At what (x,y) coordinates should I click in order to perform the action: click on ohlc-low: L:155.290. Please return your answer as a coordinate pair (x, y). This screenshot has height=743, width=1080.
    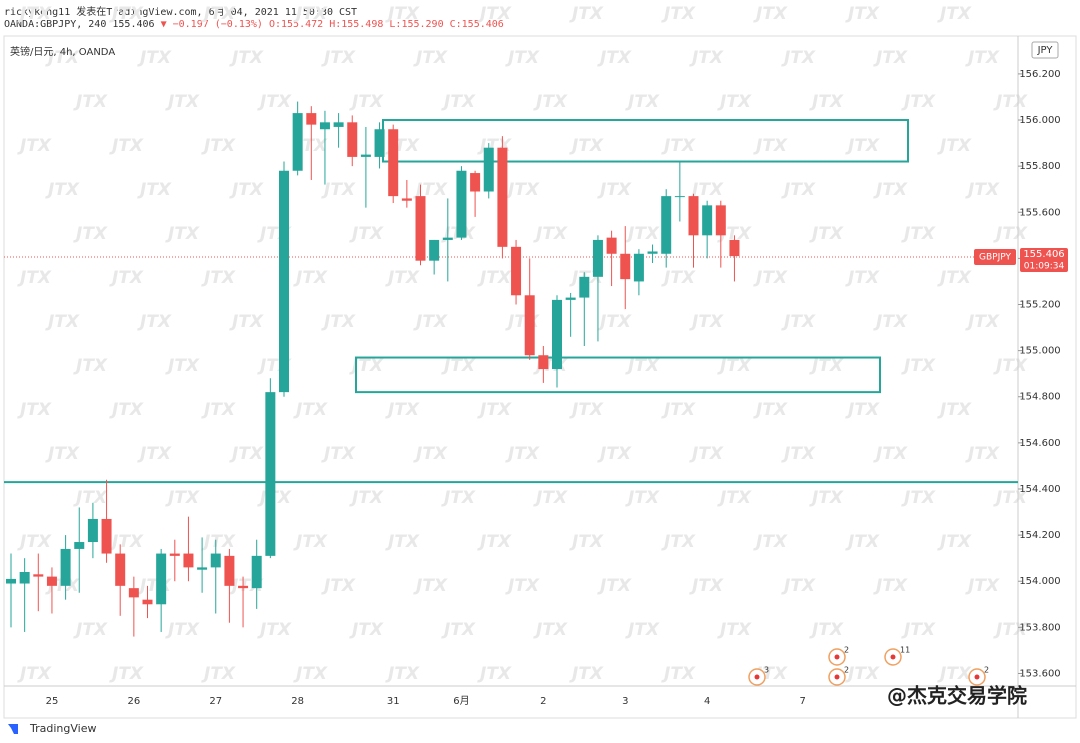
    Looking at the image, I should click on (416, 24).